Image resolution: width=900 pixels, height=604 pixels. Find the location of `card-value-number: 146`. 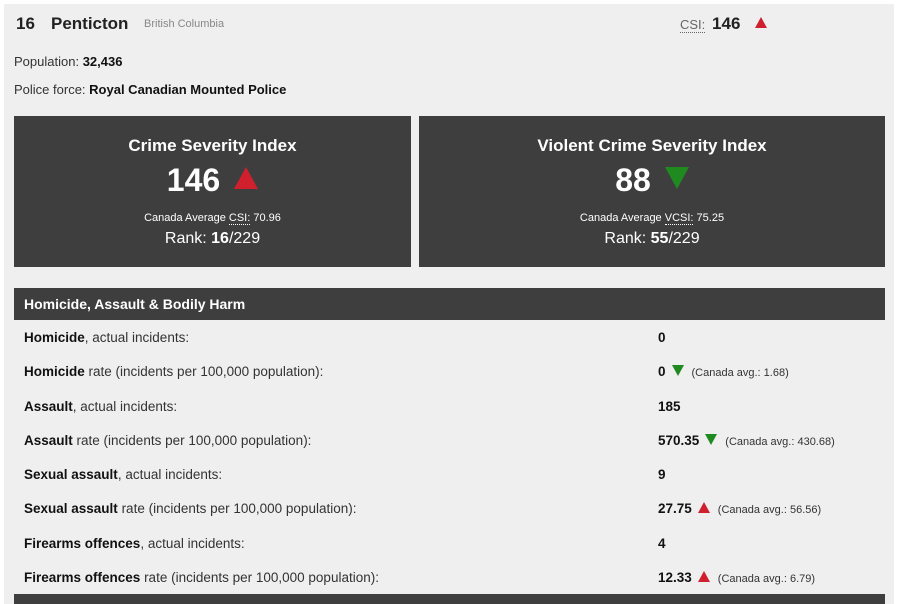

card-value-number: 146 is located at coordinates (193, 180).